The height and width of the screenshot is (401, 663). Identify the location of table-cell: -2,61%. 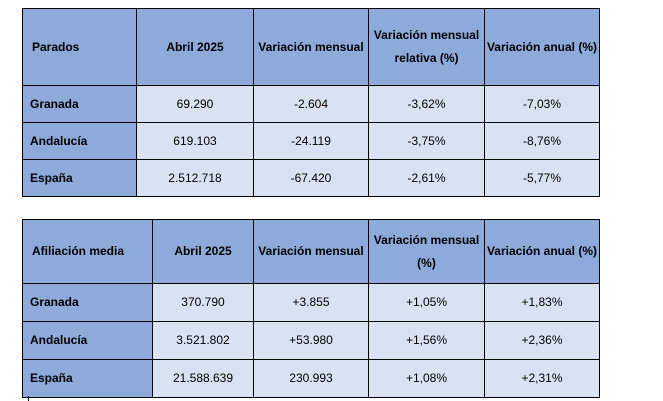
(426, 178).